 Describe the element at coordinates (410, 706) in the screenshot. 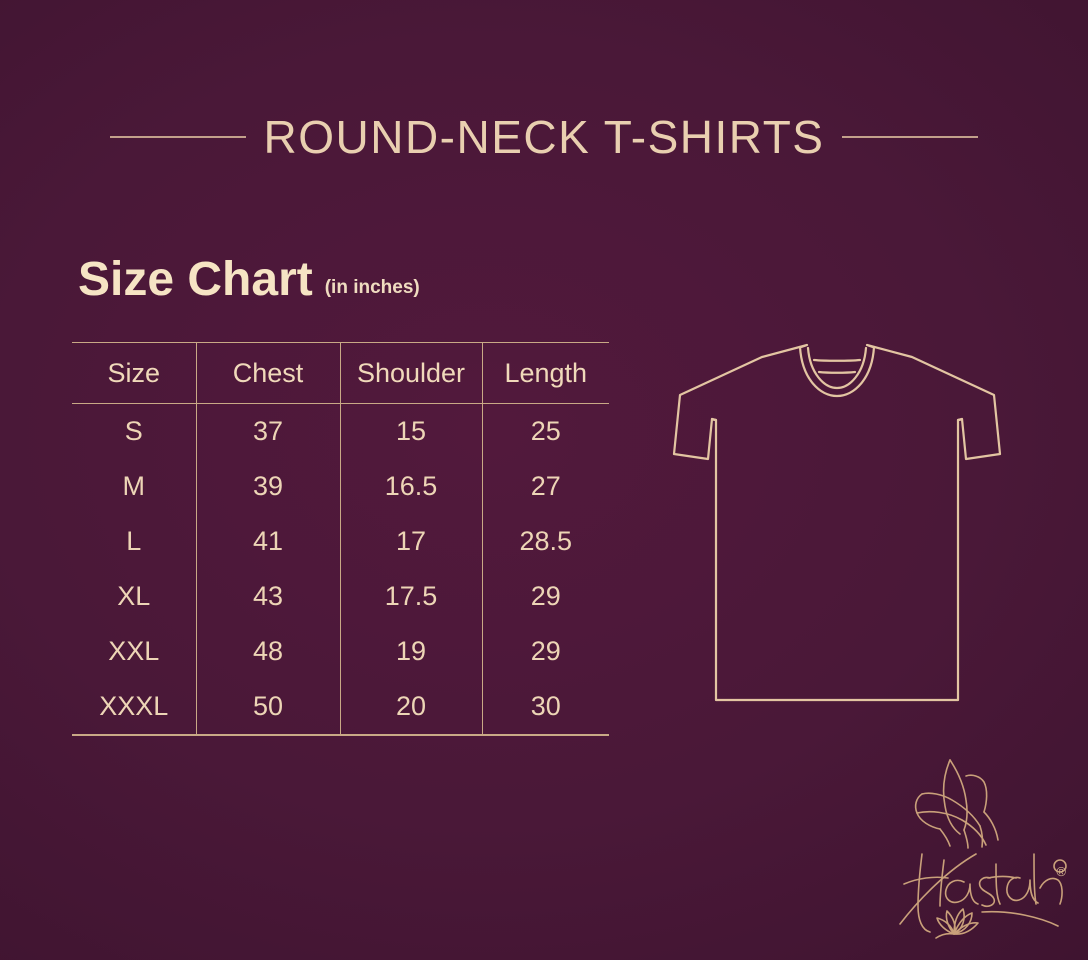

I see `cell-shoulder: 20` at that location.